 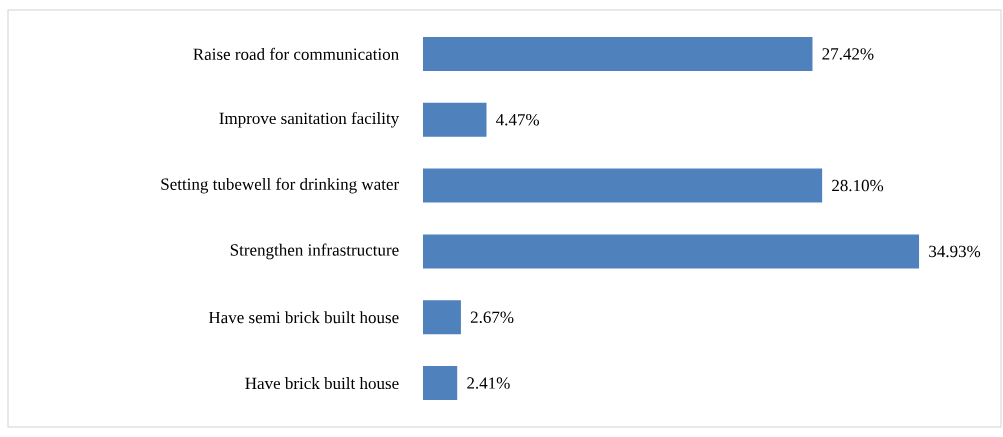 What do you see at coordinates (280, 185) in the screenshot?
I see `y-tick-label: Setting tubewell for drinking water` at bounding box center [280, 185].